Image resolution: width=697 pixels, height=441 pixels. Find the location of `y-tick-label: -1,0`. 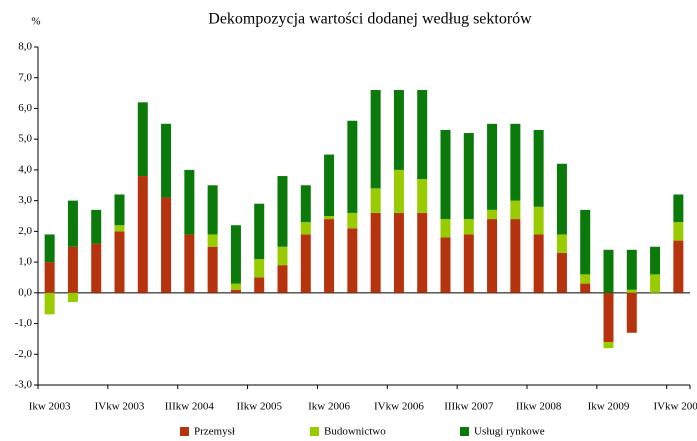

y-tick-label: -1,0 is located at coordinates (24, 323).